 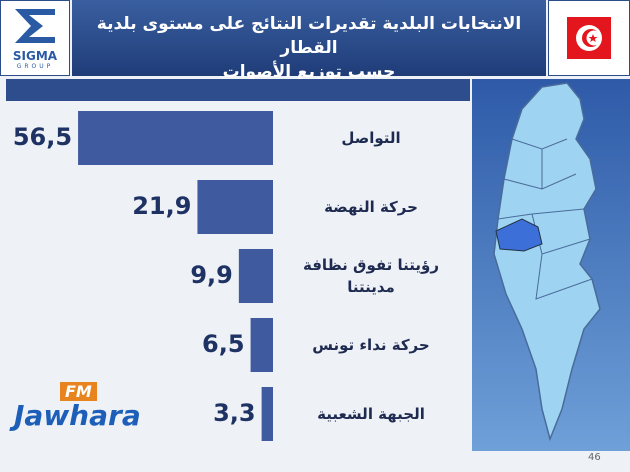 I want to click on country-shape, so click(x=547, y=262).